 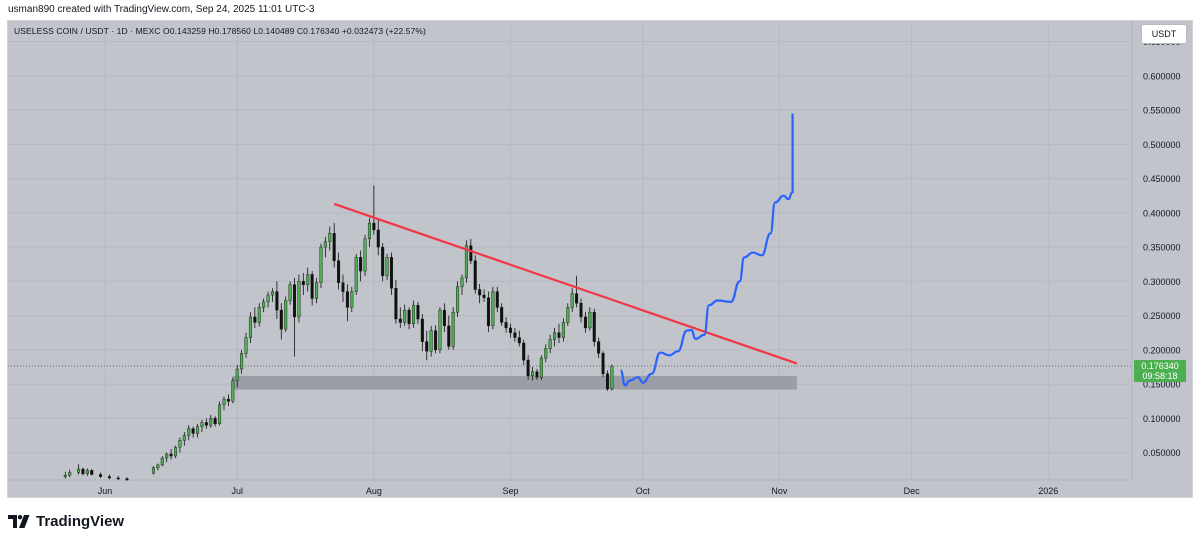 I want to click on footer-brand: TradingView, so click(x=66, y=521).